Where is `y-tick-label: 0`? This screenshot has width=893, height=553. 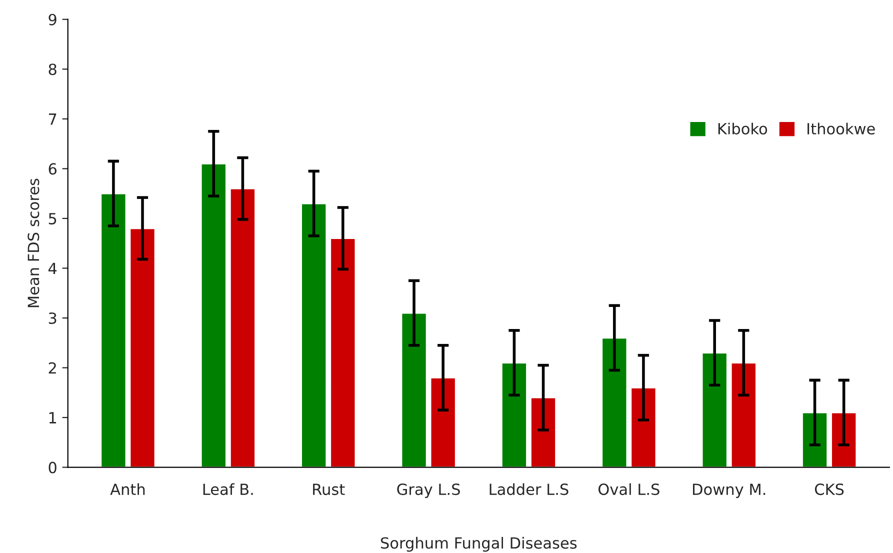
y-tick-label: 0 is located at coordinates (52, 468).